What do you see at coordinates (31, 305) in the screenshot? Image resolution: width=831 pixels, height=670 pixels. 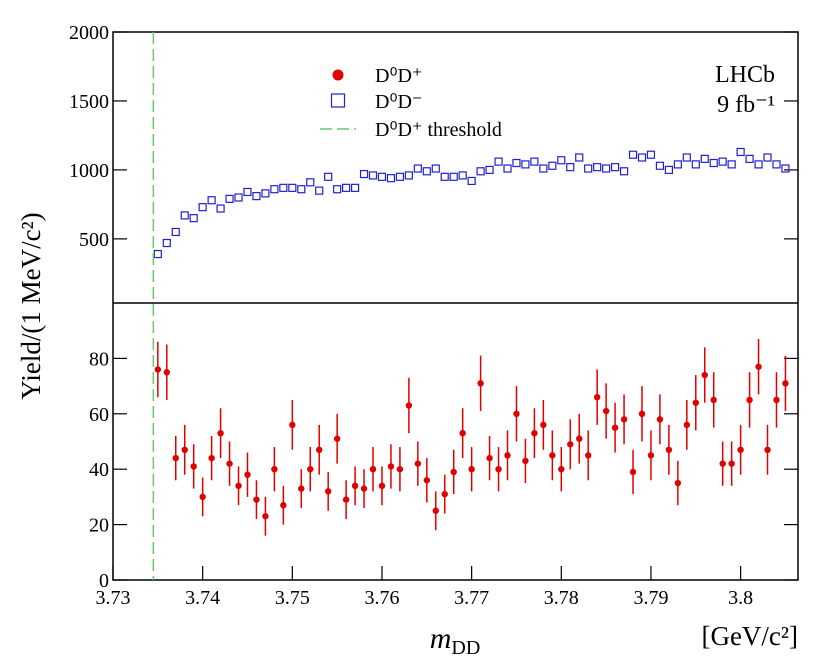 I see `y-axis-label: Yield/(1 MeV/c²)` at bounding box center [31, 305].